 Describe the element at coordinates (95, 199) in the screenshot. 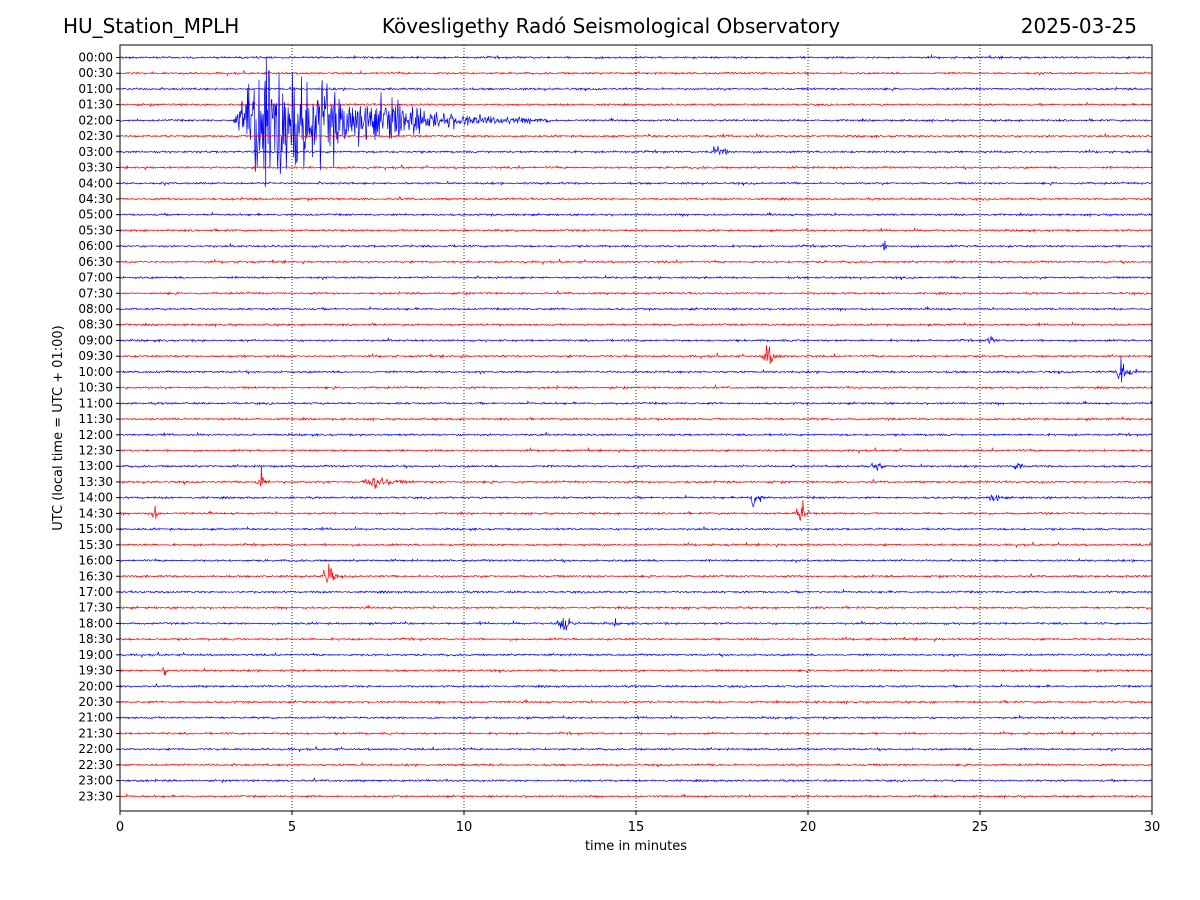

I see `y-tick-label: 04:30` at that location.